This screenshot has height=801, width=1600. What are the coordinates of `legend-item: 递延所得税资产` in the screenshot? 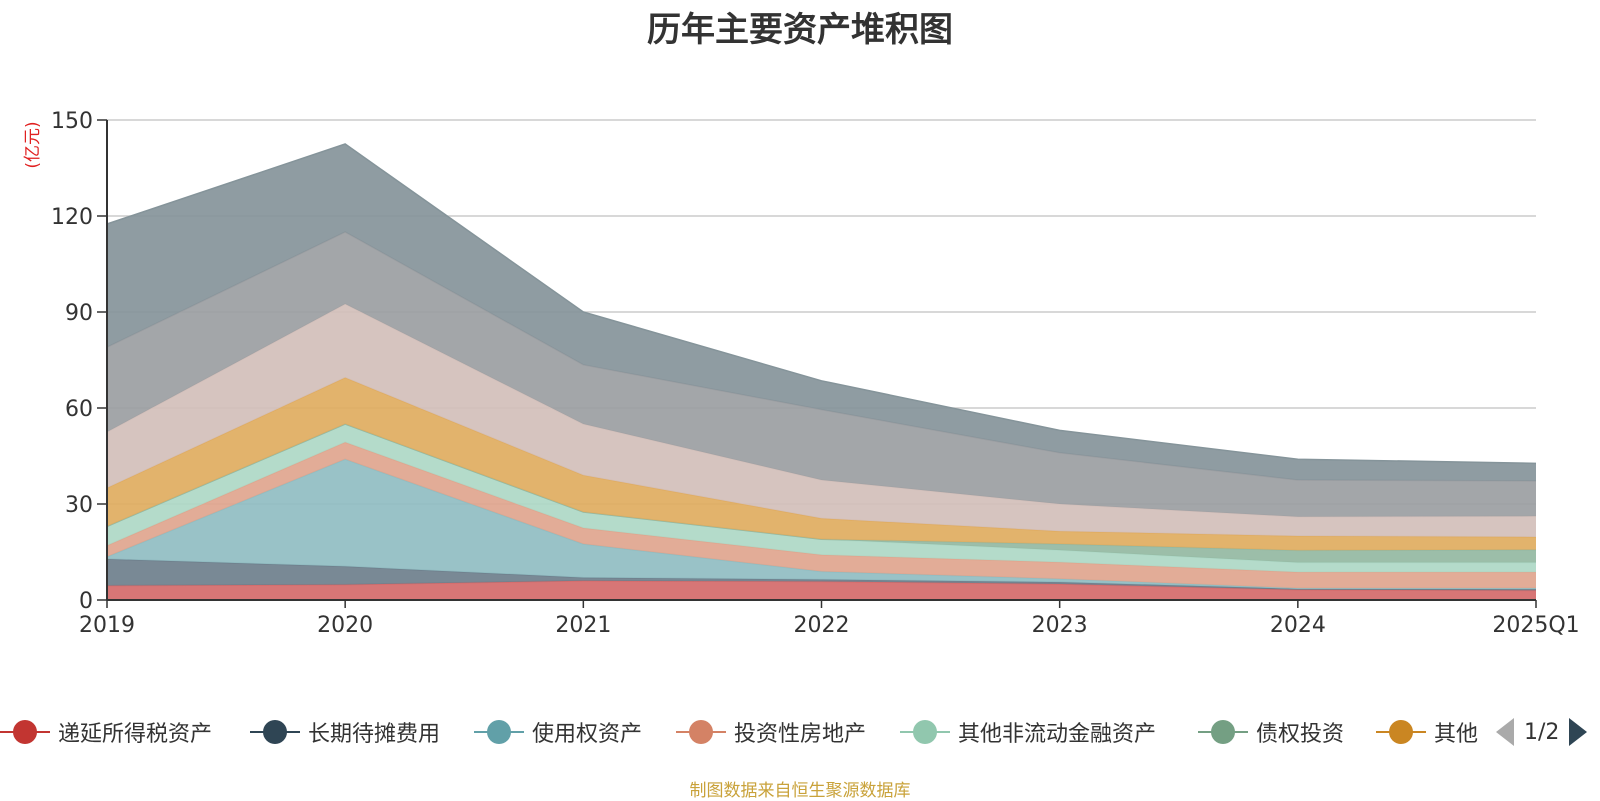 It's located at (106, 732).